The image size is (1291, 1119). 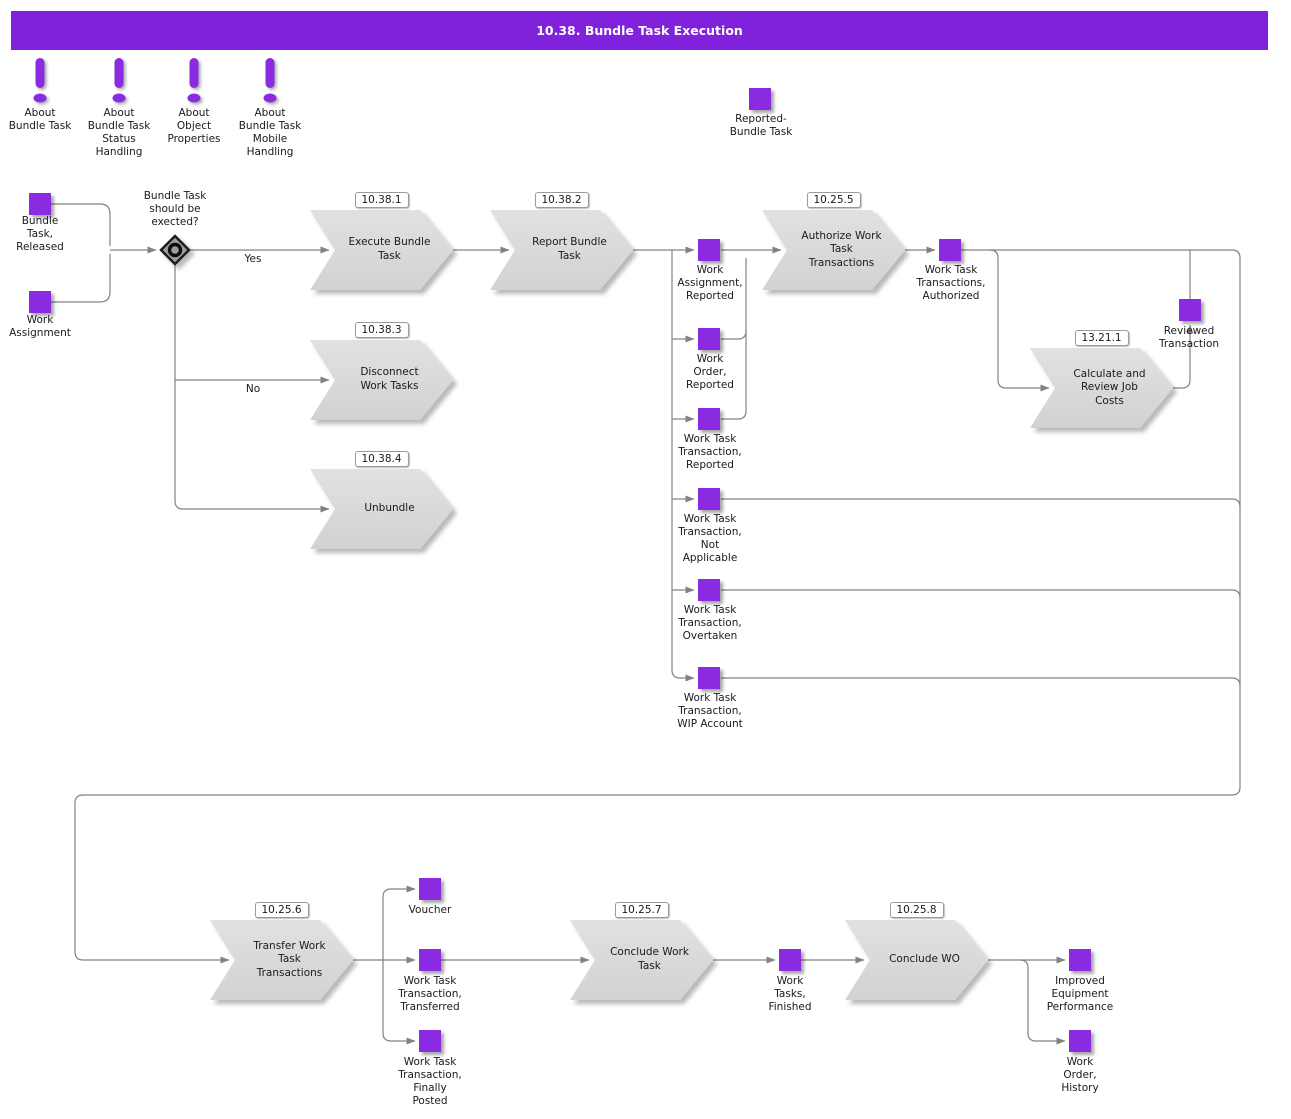 I want to click on state-label-work-order-reported: Work Order, Reported, so click(x=710, y=372).